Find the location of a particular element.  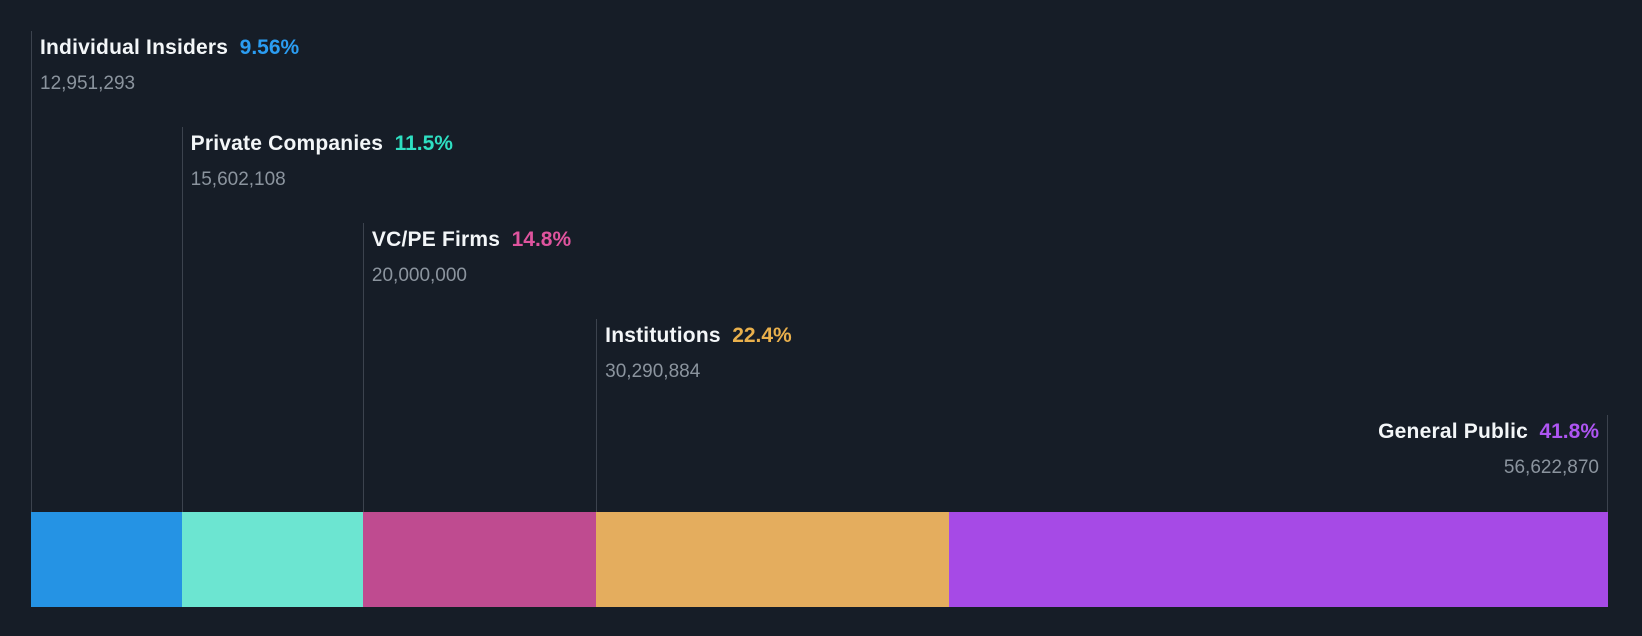

leader-line-individual-insiders is located at coordinates (31, 271).